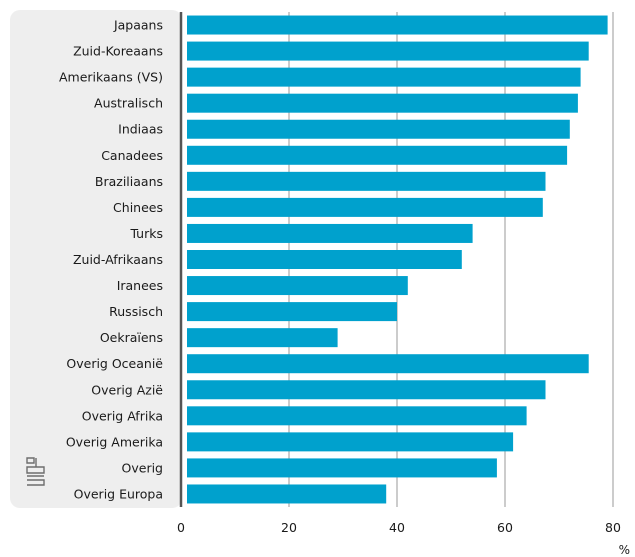 The image size is (635, 557). What do you see at coordinates (132, 155) in the screenshot?
I see `category-label: Canadees` at bounding box center [132, 155].